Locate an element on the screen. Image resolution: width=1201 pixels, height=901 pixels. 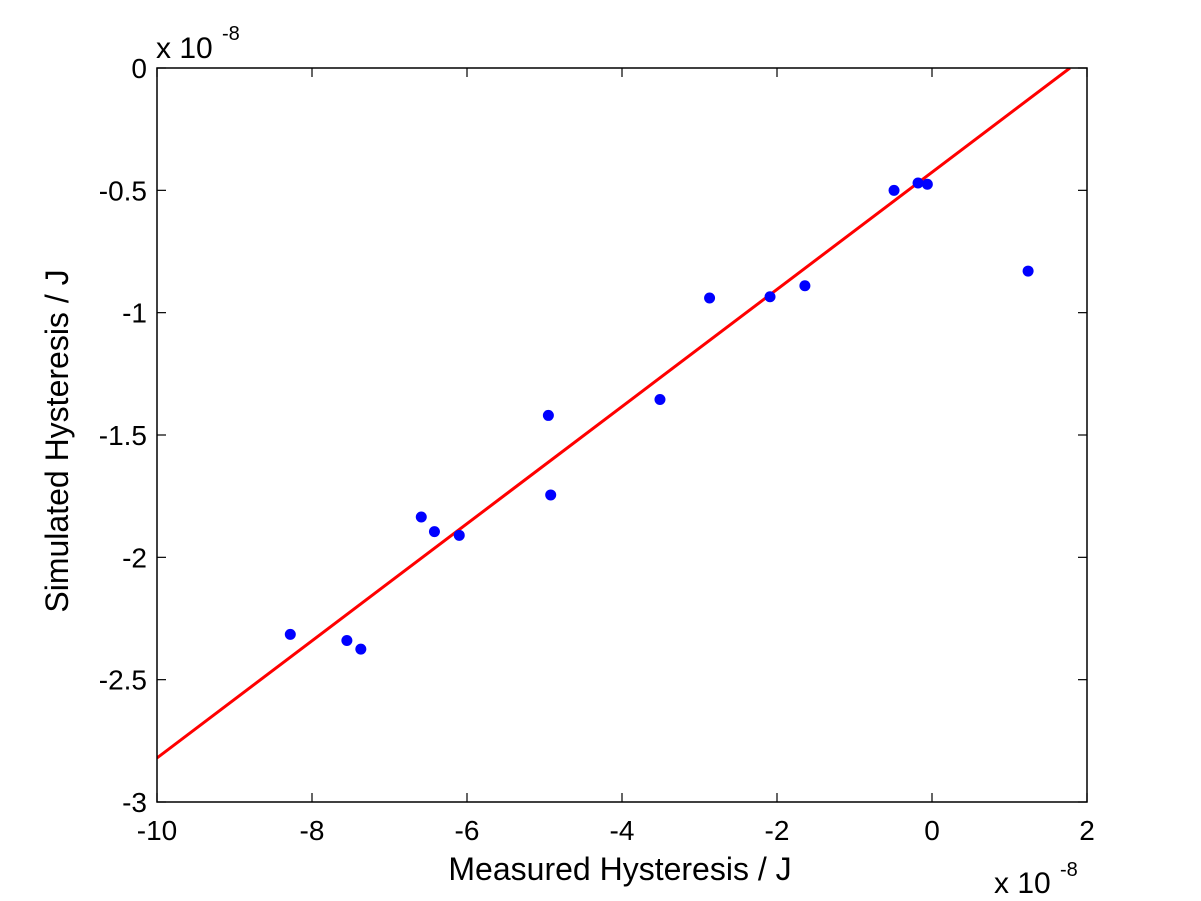
y-tick-label: -2.5 is located at coordinates (123, 680).